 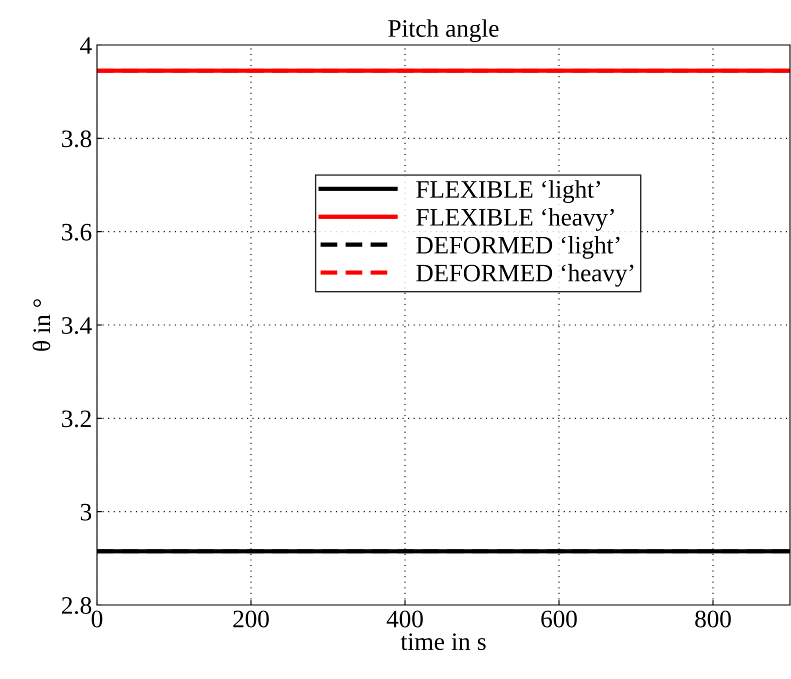 What do you see at coordinates (508, 191) in the screenshot?
I see `legend-label: FLEXIBLE ‘light’` at bounding box center [508, 191].